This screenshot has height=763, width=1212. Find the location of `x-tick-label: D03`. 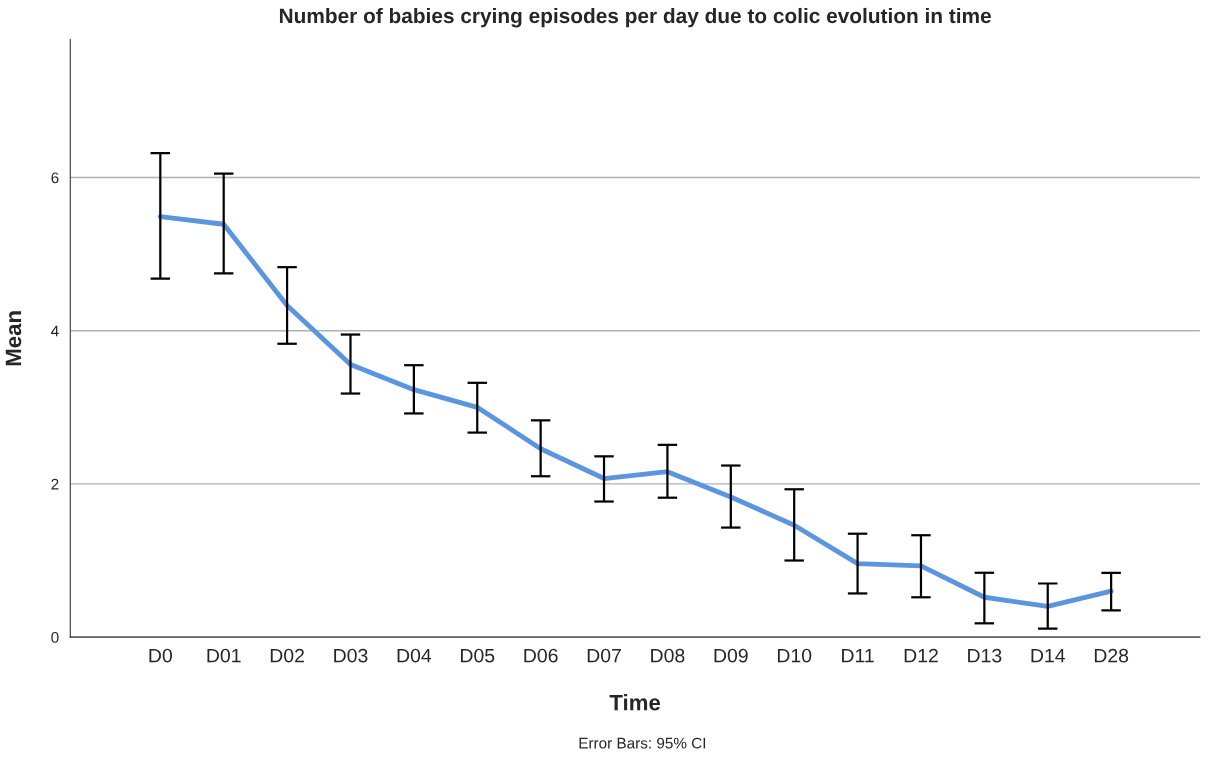

x-tick-label: D03 is located at coordinates (351, 655).